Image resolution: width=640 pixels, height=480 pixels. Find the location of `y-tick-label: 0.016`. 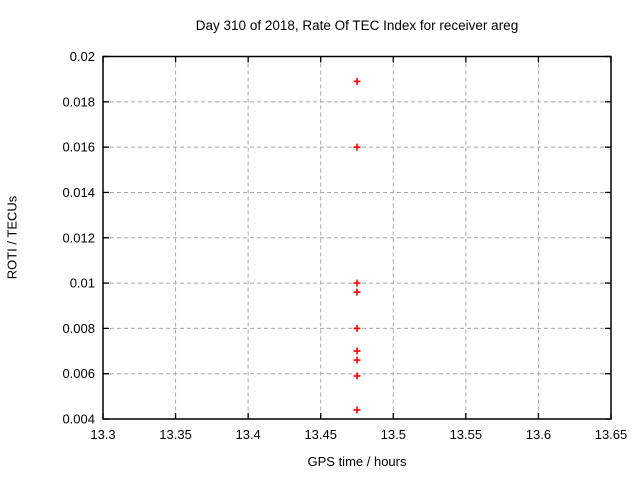

y-tick-label: 0.016 is located at coordinates (78, 147).